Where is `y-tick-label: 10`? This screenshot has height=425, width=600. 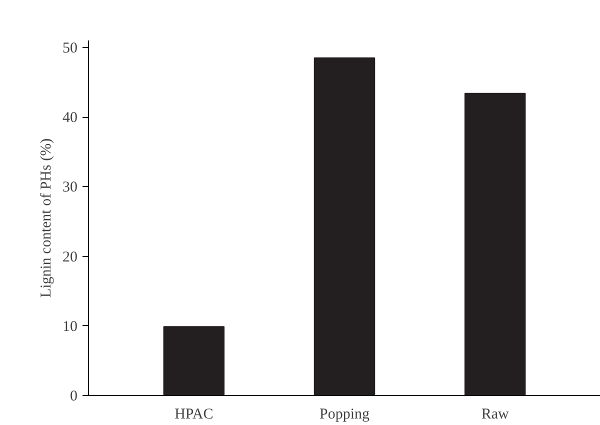 y-tick-label: 10 is located at coordinates (70, 326).